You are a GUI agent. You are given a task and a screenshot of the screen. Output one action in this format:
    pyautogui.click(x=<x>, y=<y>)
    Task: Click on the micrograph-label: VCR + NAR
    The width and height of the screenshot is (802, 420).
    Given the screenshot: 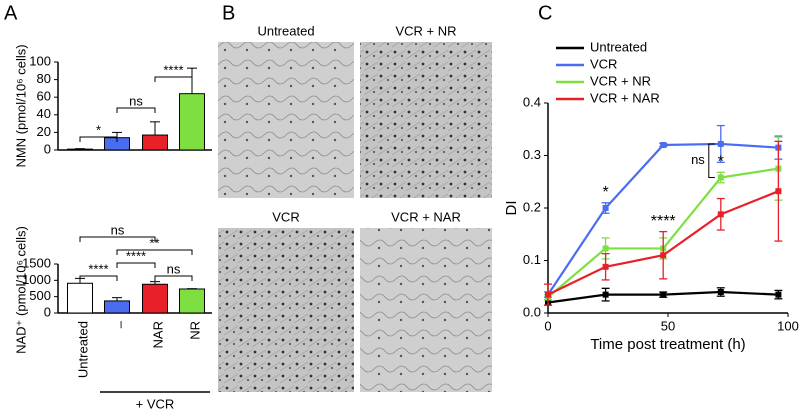 What is the action you would take?
    pyautogui.click(x=426, y=216)
    